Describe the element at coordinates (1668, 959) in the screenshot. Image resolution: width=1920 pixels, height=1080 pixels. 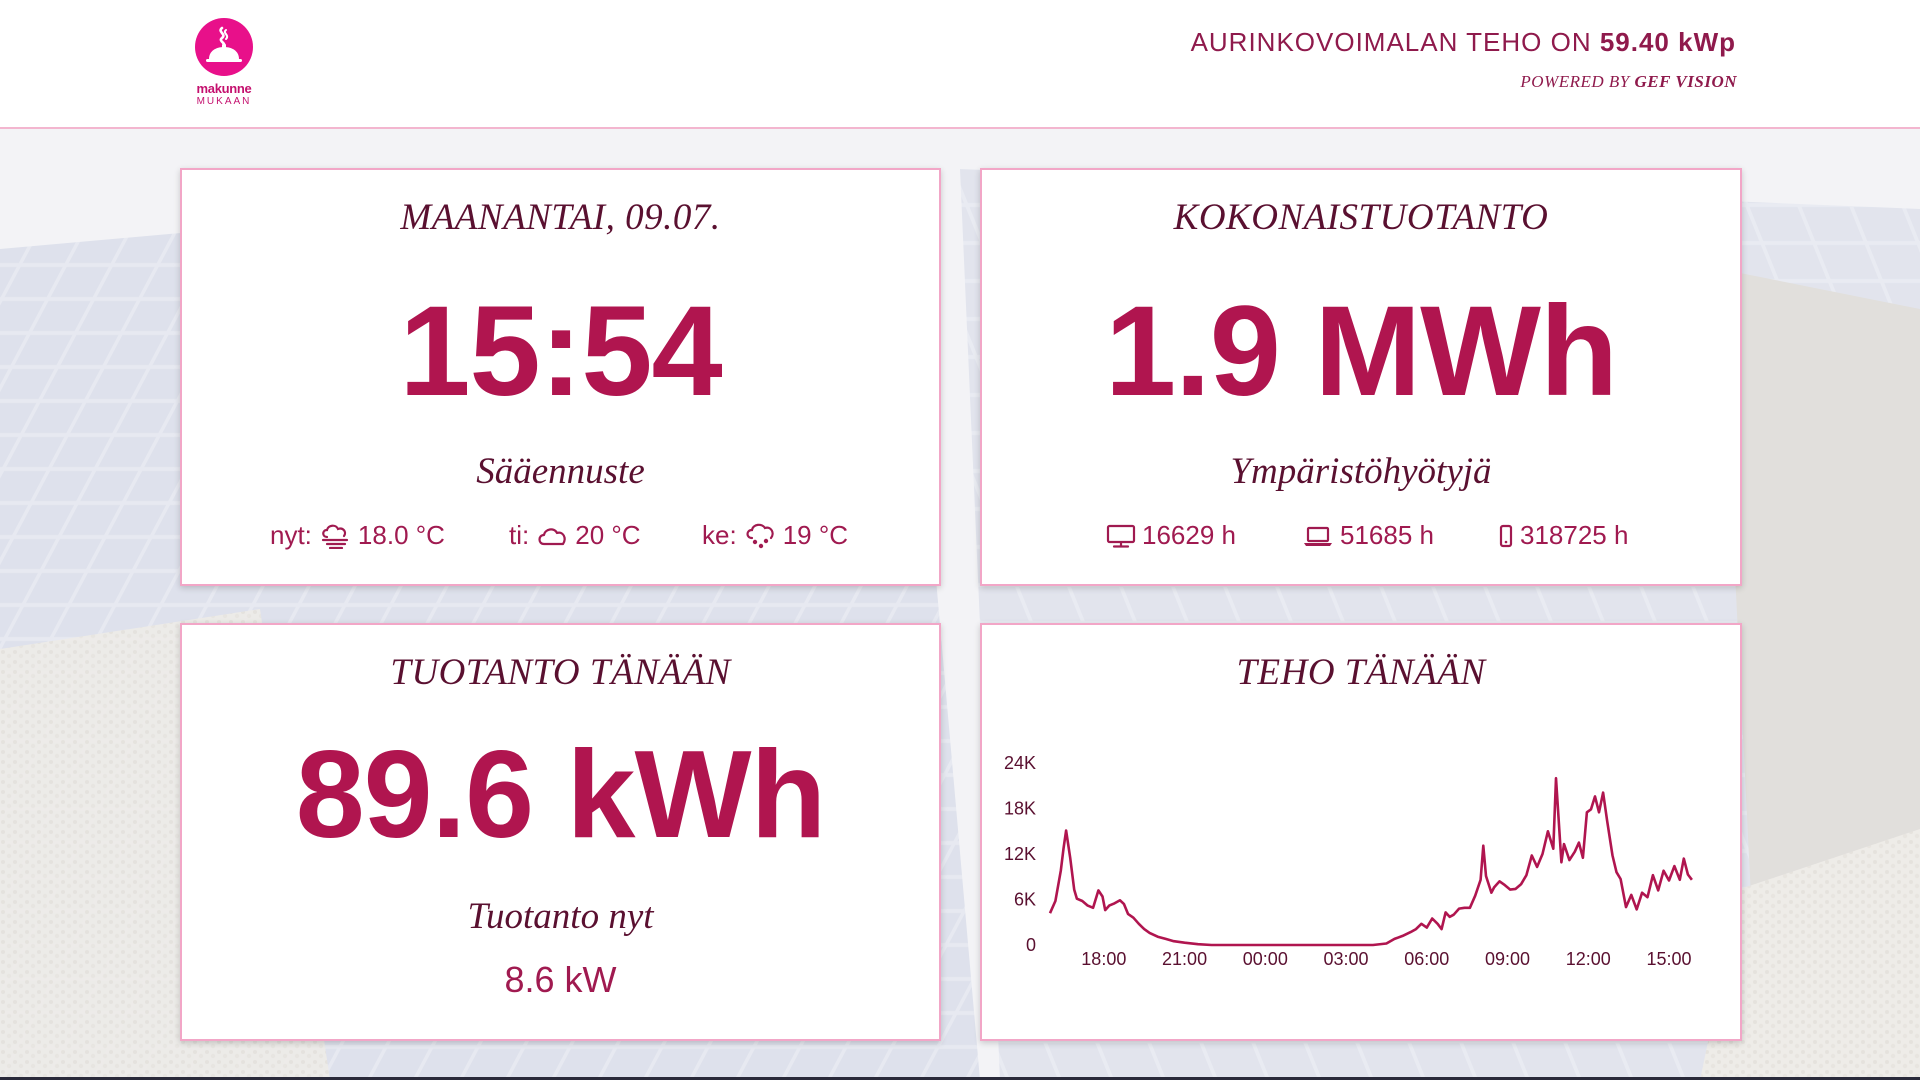
I see `x-tick-label: 15:00` at that location.